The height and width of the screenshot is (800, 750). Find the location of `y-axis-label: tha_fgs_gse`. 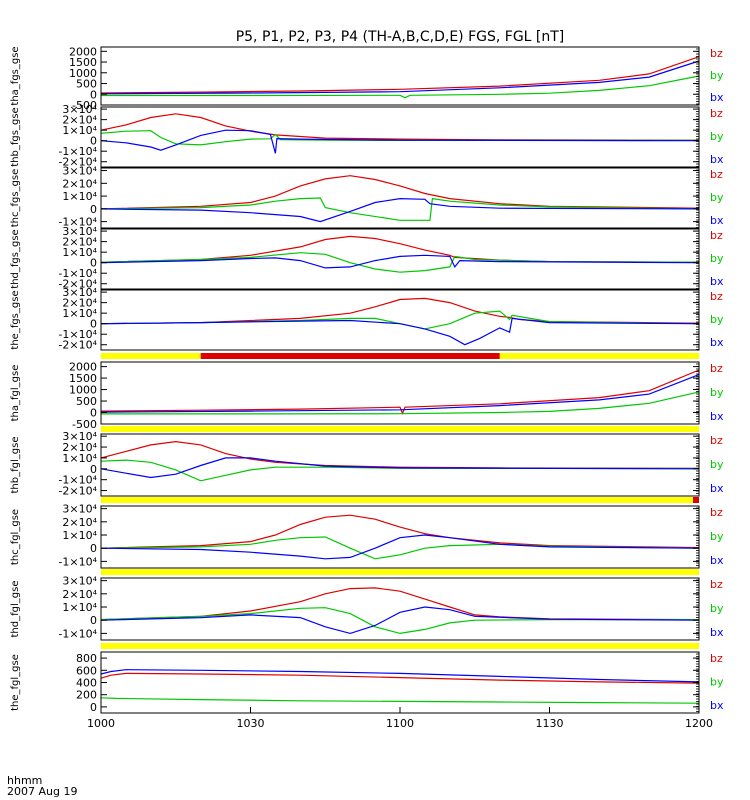

y-axis-label: tha_fgs_gse is located at coordinates (15, 75).